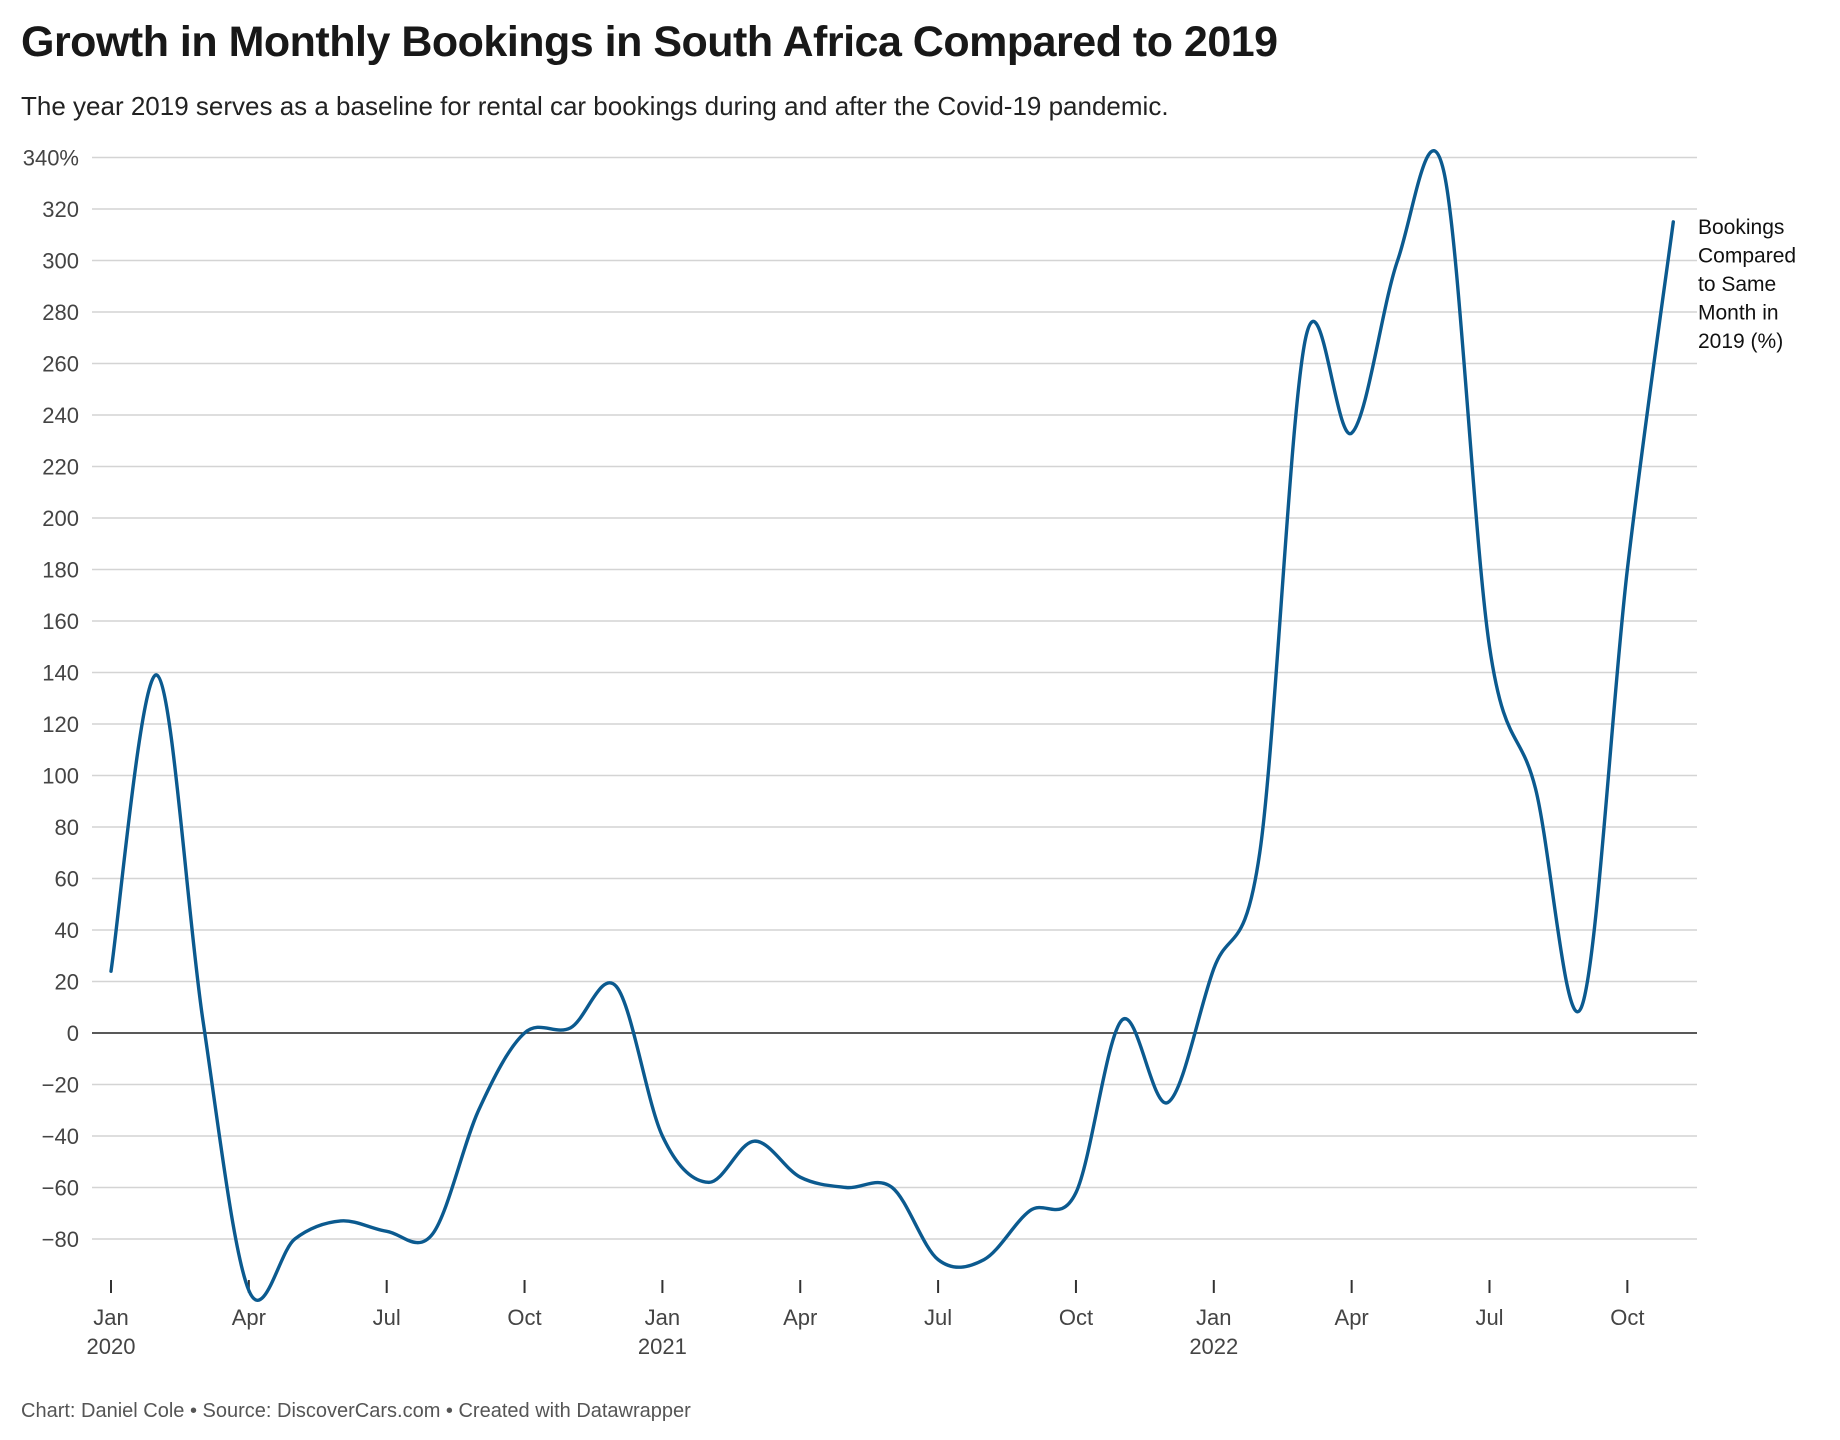 Image resolution: width=1840 pixels, height=1440 pixels. What do you see at coordinates (60, 467) in the screenshot?
I see `y-tick-label: 220` at bounding box center [60, 467].